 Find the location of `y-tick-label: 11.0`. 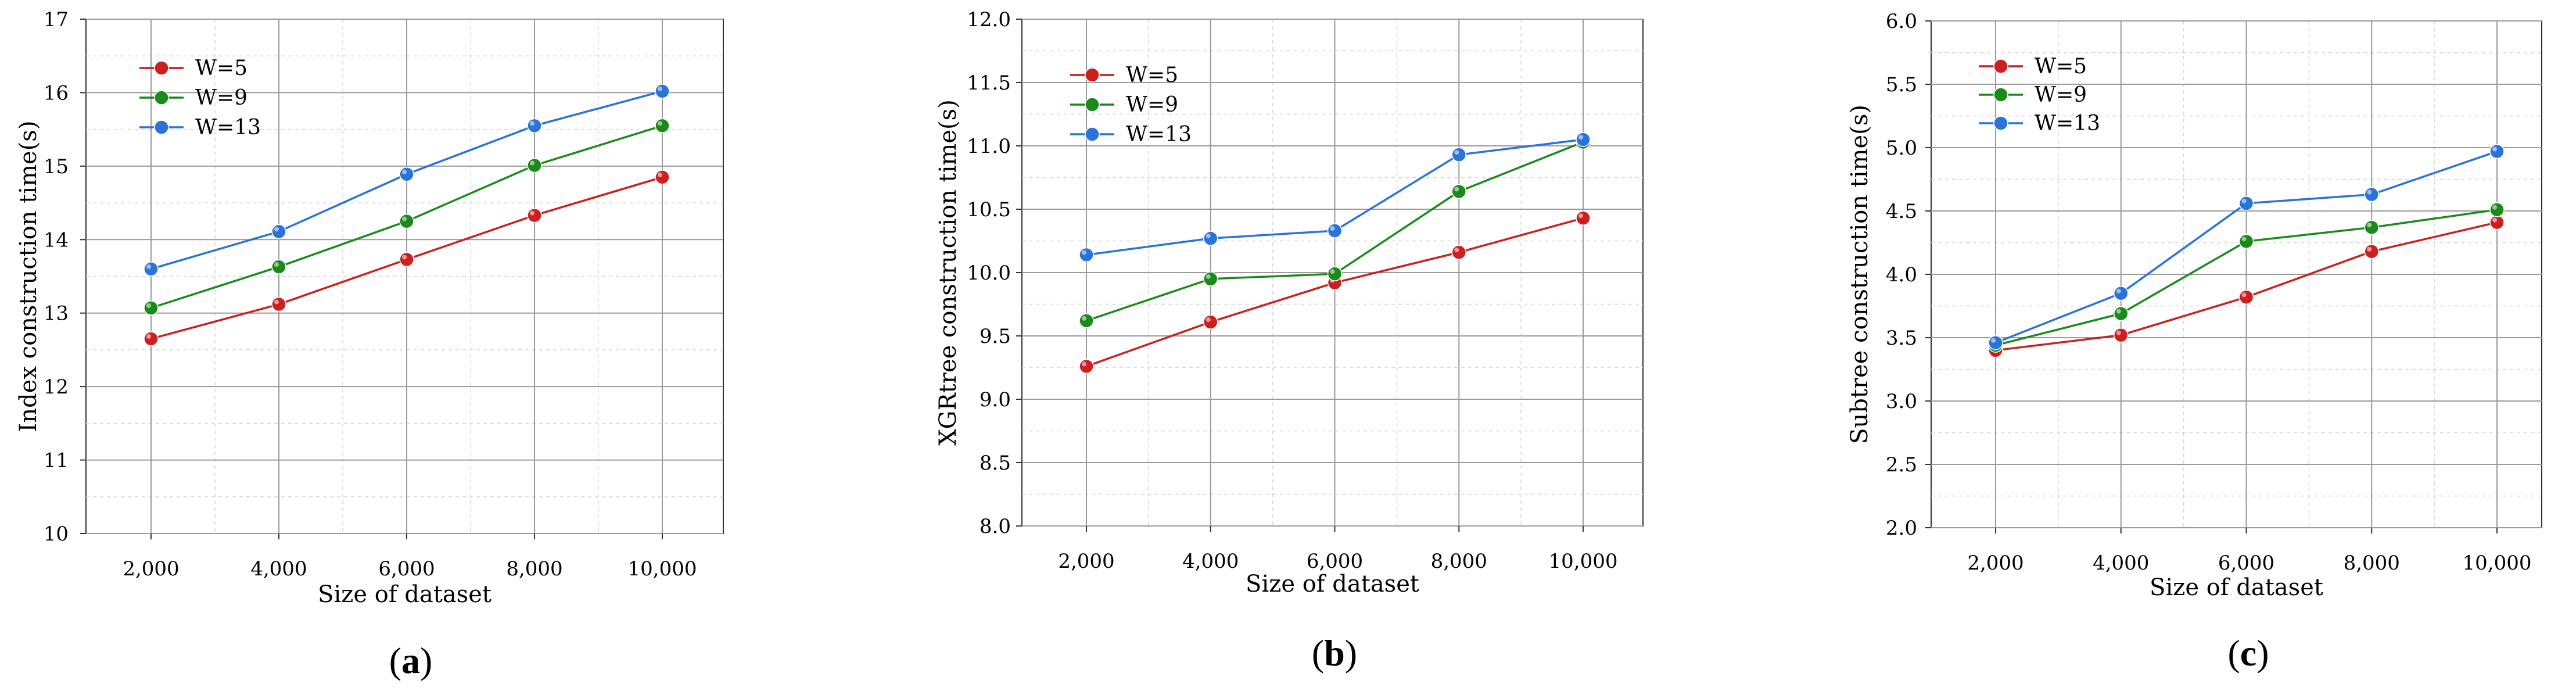

y-tick-label: 11.0 is located at coordinates (989, 146).